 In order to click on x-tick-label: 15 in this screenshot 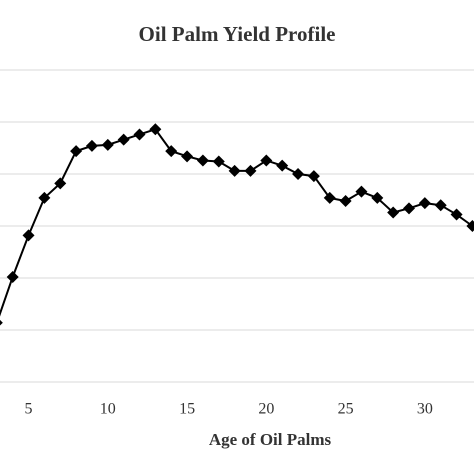, I will do `click(187, 409)`.